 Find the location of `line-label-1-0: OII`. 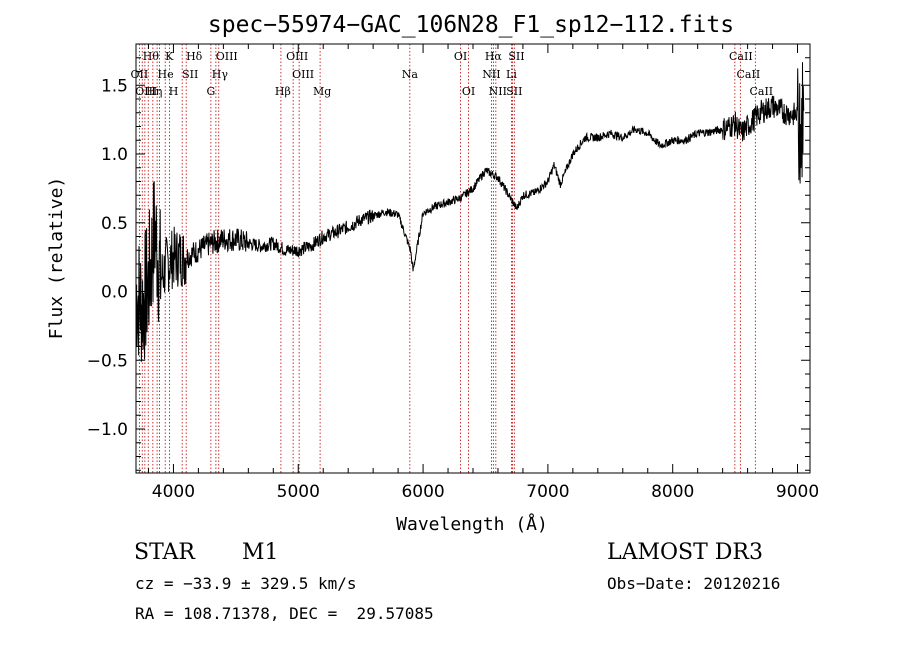

line-label-1-0: OII is located at coordinates (140, 74).